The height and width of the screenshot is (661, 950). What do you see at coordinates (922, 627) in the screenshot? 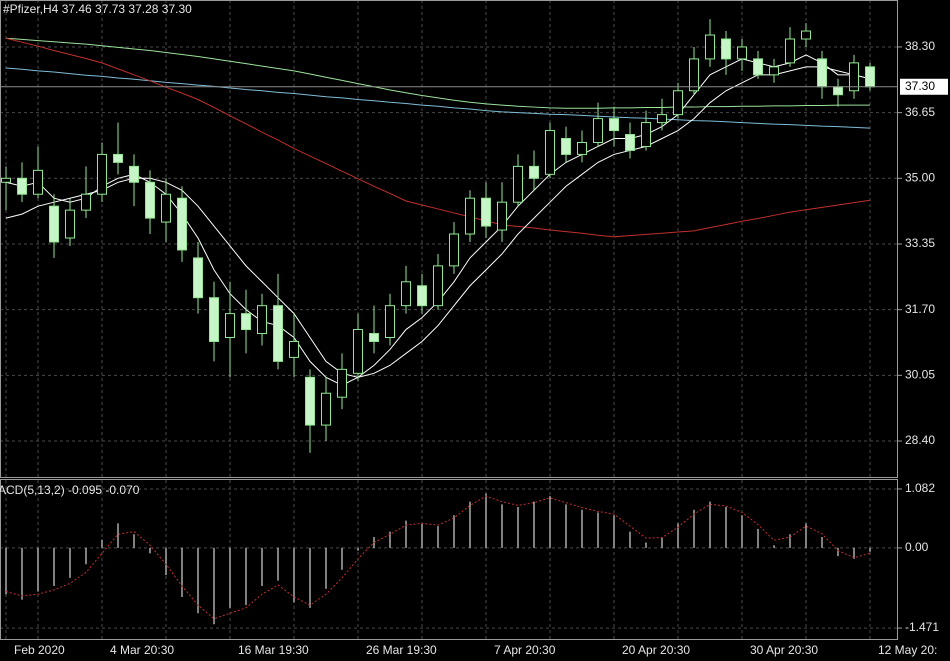
I see `y-tick-label: -1.471` at bounding box center [922, 627].